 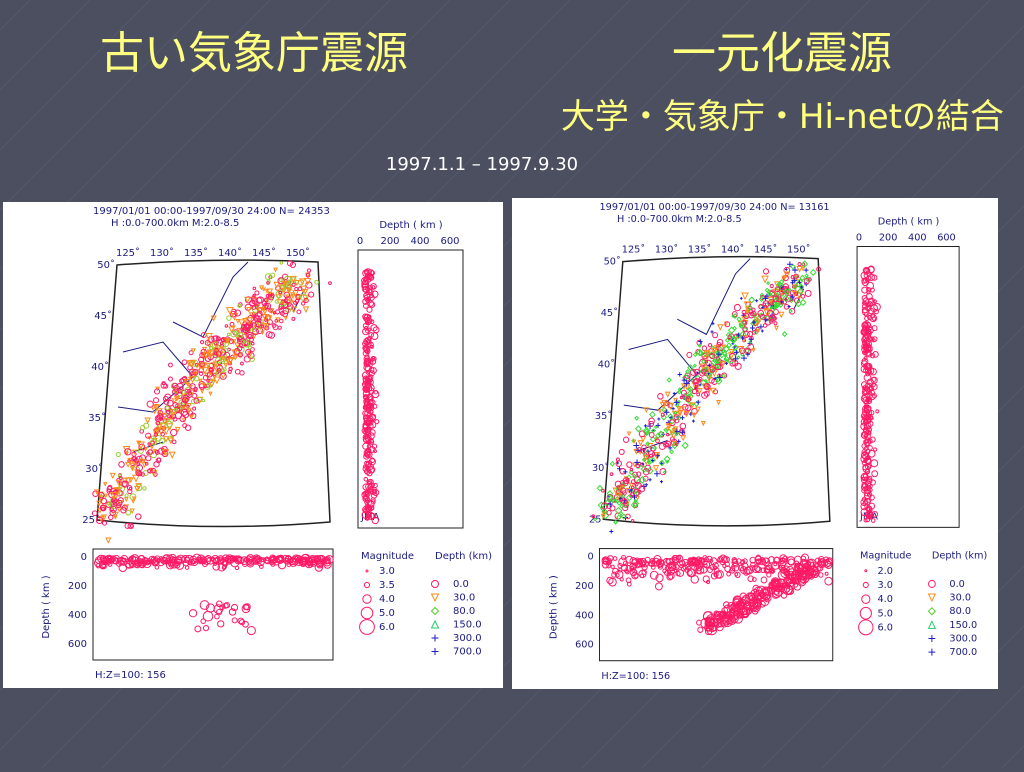 What do you see at coordinates (732, 249) in the screenshot?
I see `lon-tick-label: 140˚` at bounding box center [732, 249].